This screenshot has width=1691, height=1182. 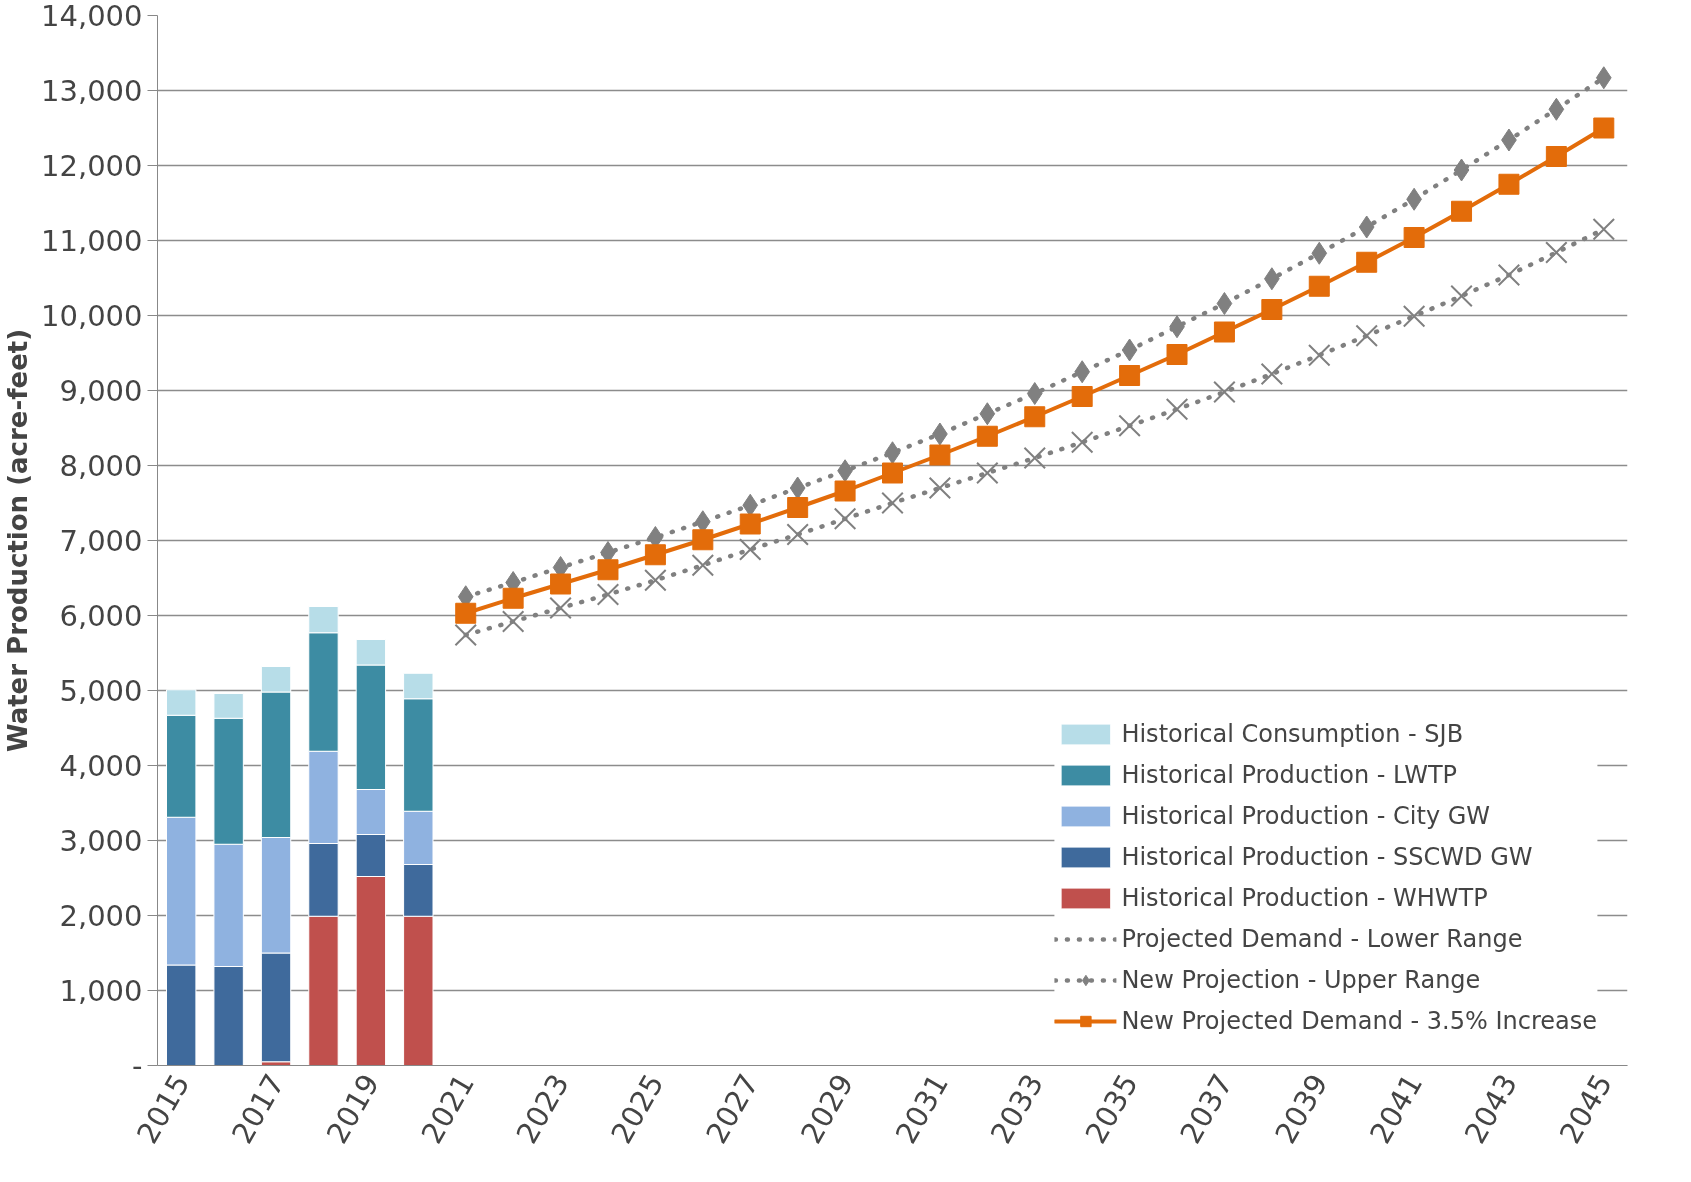 What do you see at coordinates (92, 316) in the screenshot?
I see `y-tick-label: 10,000` at bounding box center [92, 316].